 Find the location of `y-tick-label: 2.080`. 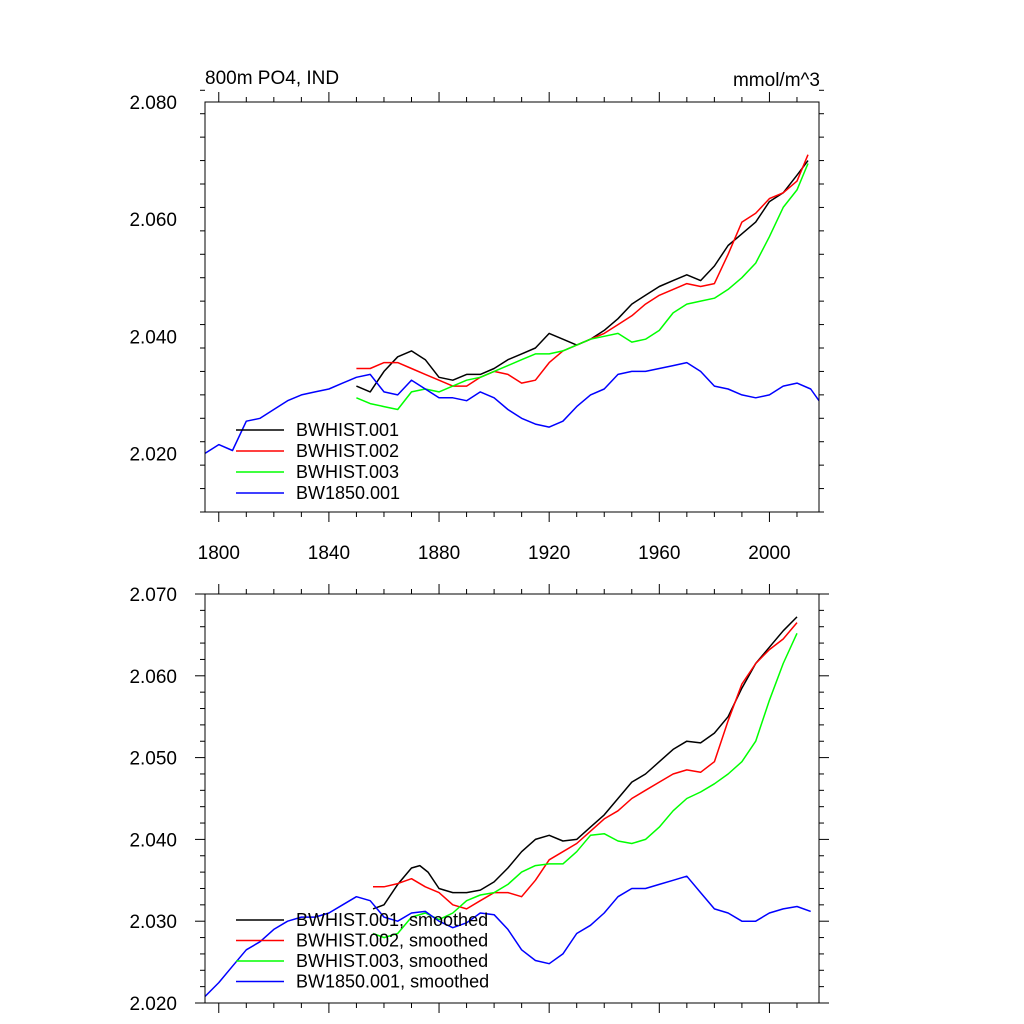

y-tick-label: 2.080 is located at coordinates (153, 103).